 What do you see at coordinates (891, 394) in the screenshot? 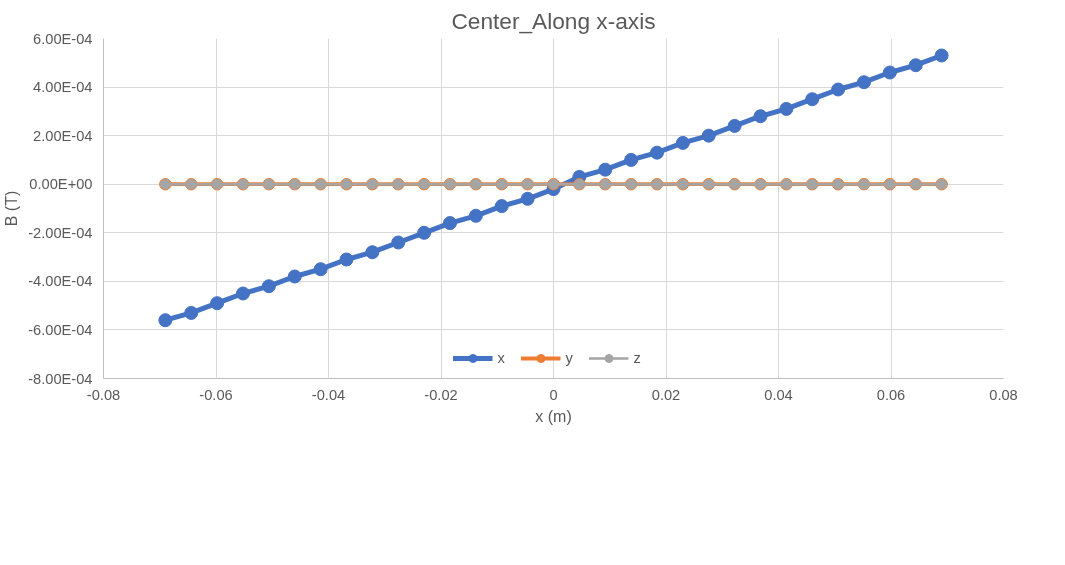
I see `x-tick-label: 0.06` at bounding box center [891, 394].